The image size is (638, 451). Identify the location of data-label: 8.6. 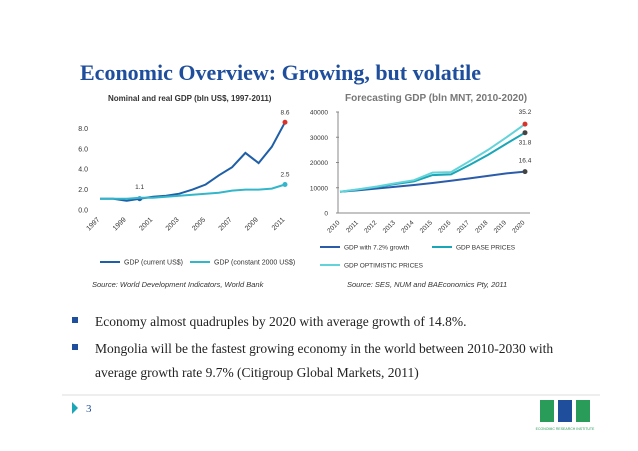
(284, 112).